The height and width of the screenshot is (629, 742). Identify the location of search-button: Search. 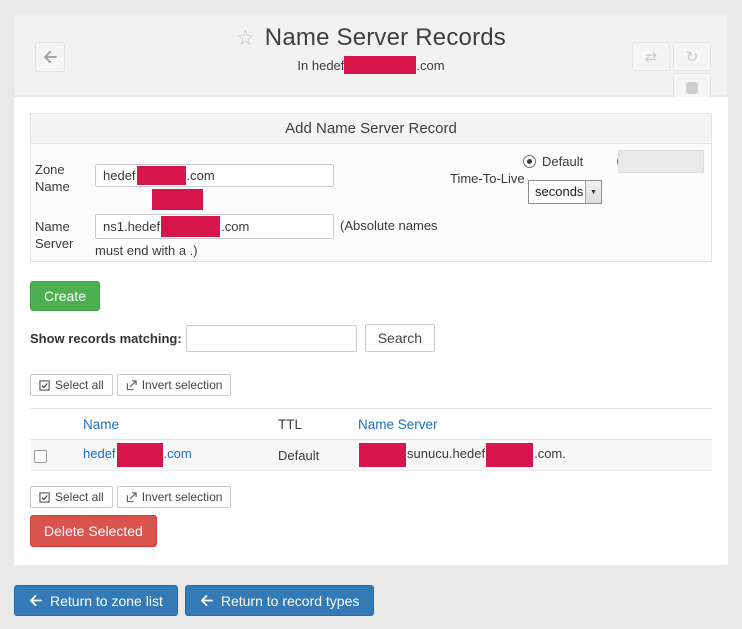
(400, 338).